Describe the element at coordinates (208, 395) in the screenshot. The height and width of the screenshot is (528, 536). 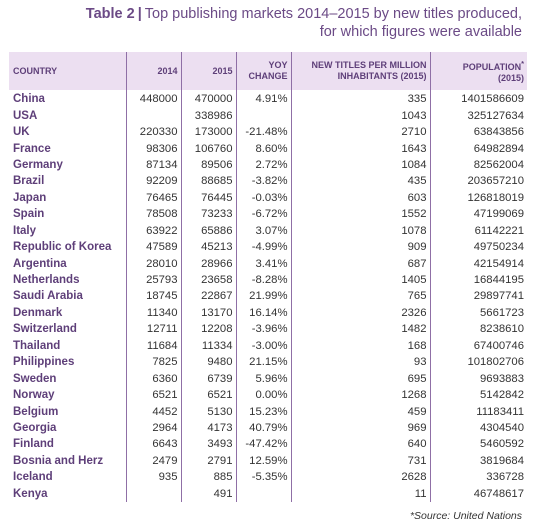
I see `cell-2015: 6521` at that location.